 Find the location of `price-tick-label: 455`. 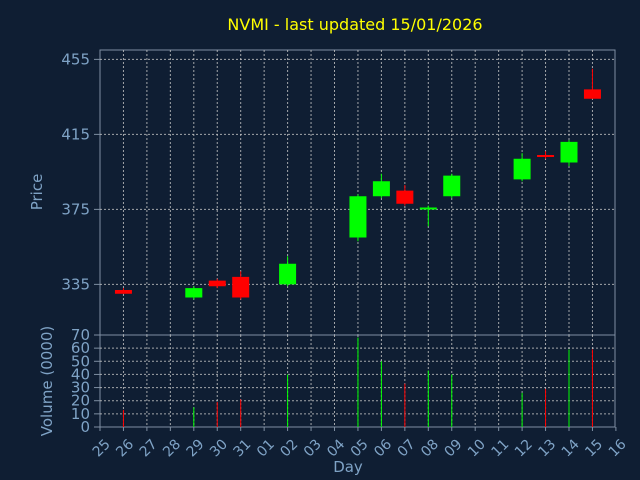

price-tick-label: 455 is located at coordinates (75, 59).